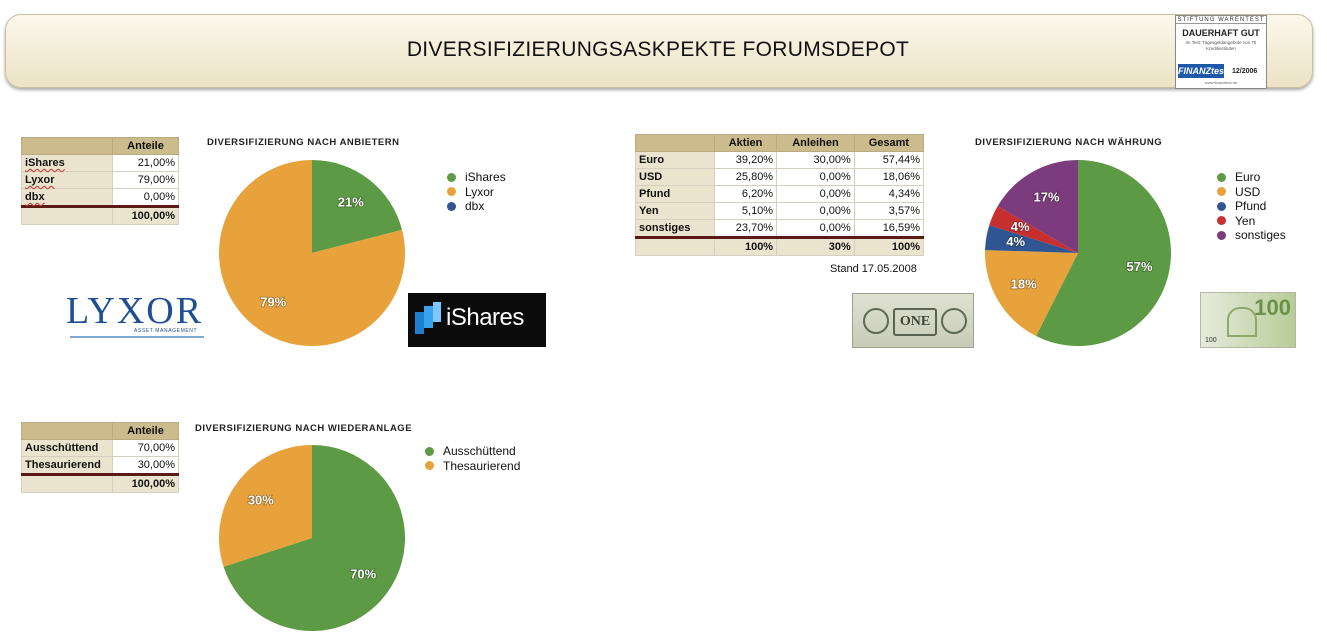 The height and width of the screenshot is (639, 1327). What do you see at coordinates (1140, 266) in the screenshot?
I see `pie-label-euro: 57%` at bounding box center [1140, 266].